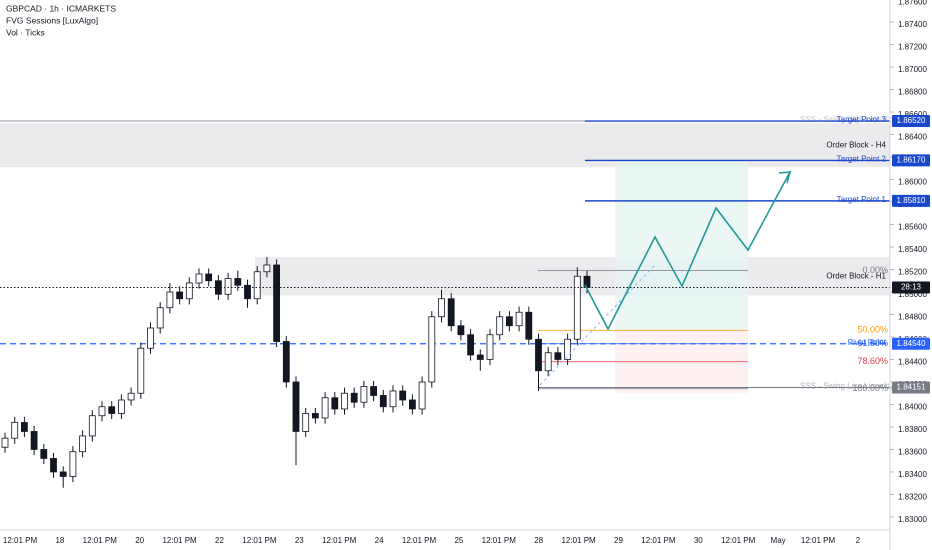 The image size is (932, 550). I want to click on x-tick-label: 18, so click(59, 540).